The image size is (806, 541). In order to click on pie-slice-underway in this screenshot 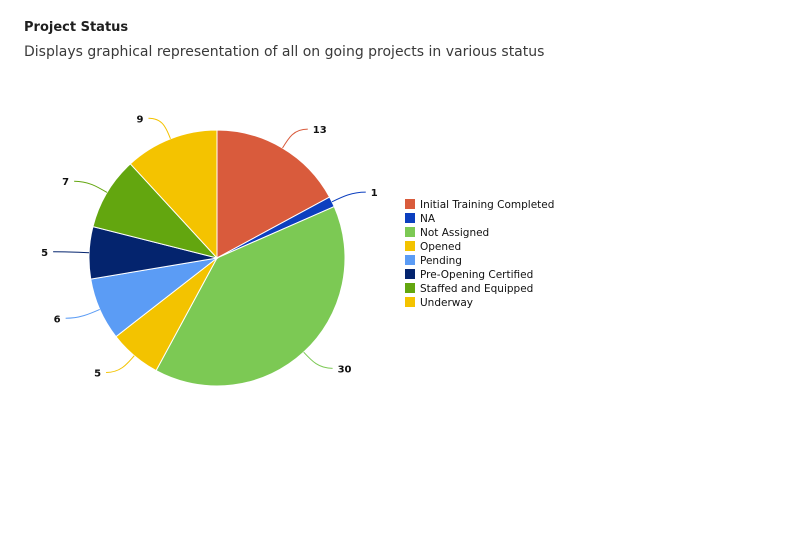, I will do `click(173, 194)`.